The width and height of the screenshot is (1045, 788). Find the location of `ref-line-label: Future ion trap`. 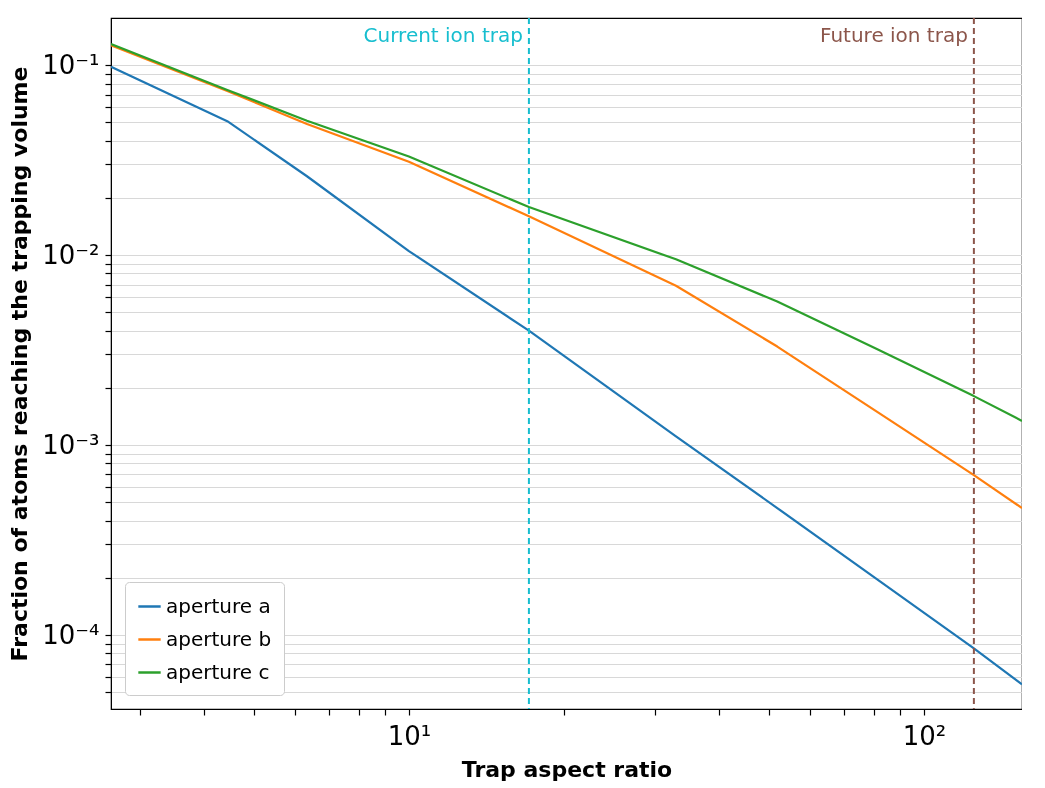

ref-line-label: Future ion trap is located at coordinates (893, 35).